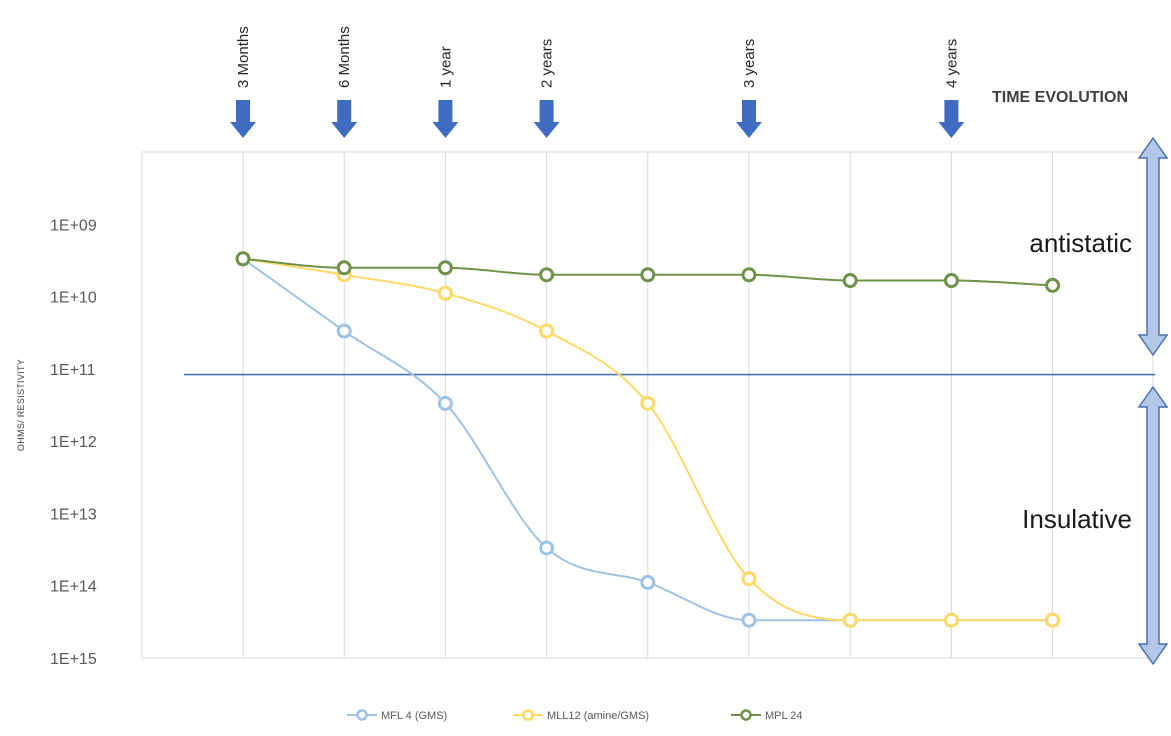  I want to click on y-axis: 1E+09 1E+10 1E+11 1E+12 1E+13 1E+14 1E+15, so click(73, 442).